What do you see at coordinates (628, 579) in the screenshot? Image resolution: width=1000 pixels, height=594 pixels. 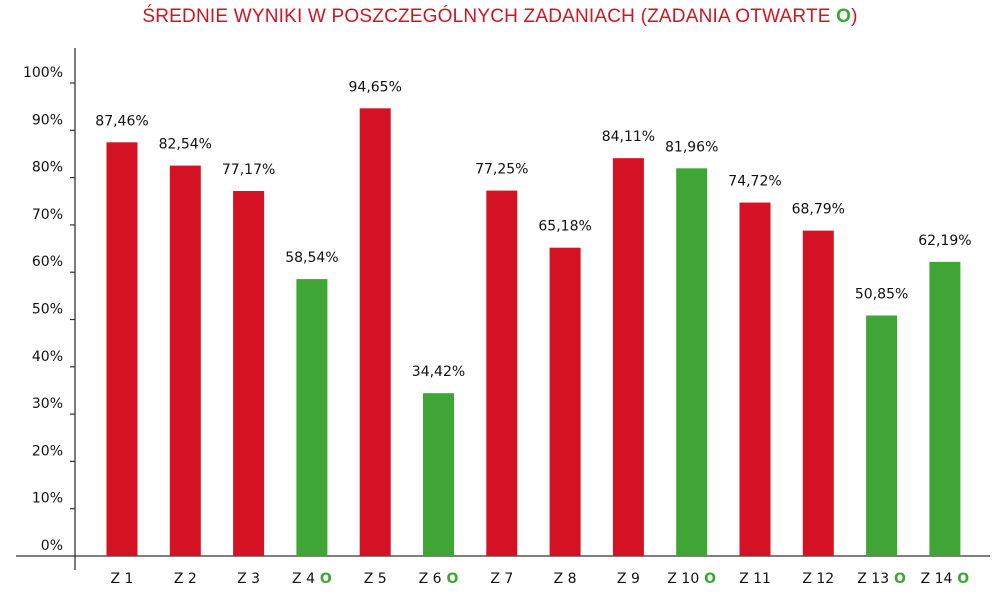 I see `x-tick-label: Z 9` at bounding box center [628, 579].